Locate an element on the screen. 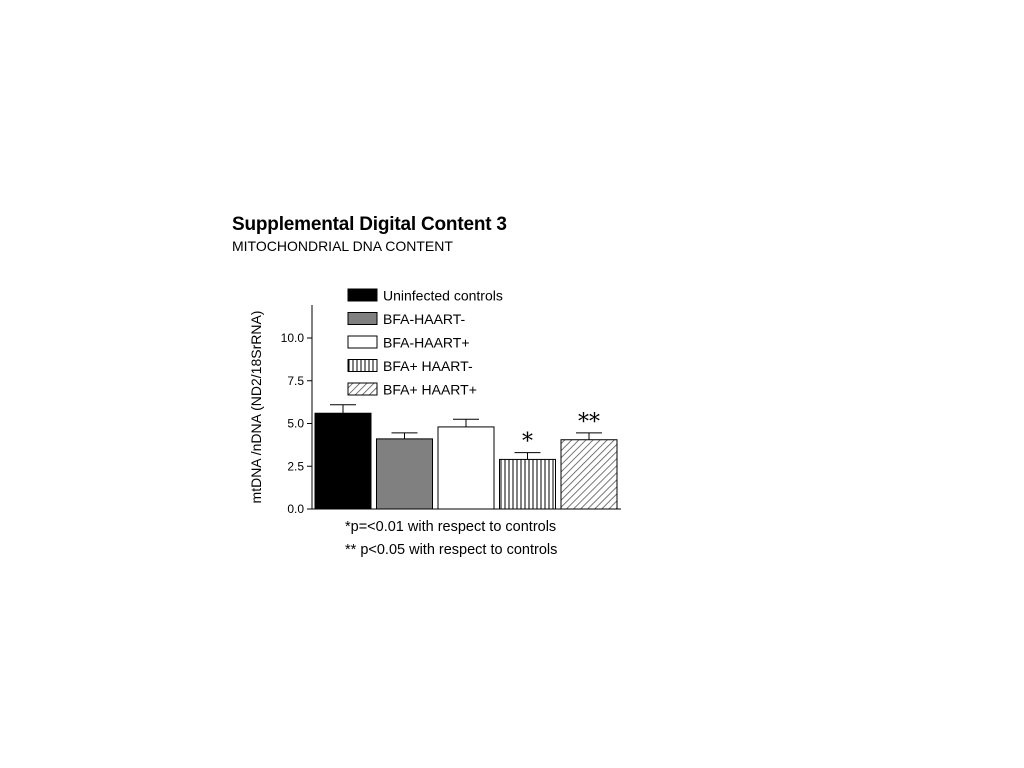 This screenshot has height=768, width=1024. significance-mark-3: * is located at coordinates (527, 442).